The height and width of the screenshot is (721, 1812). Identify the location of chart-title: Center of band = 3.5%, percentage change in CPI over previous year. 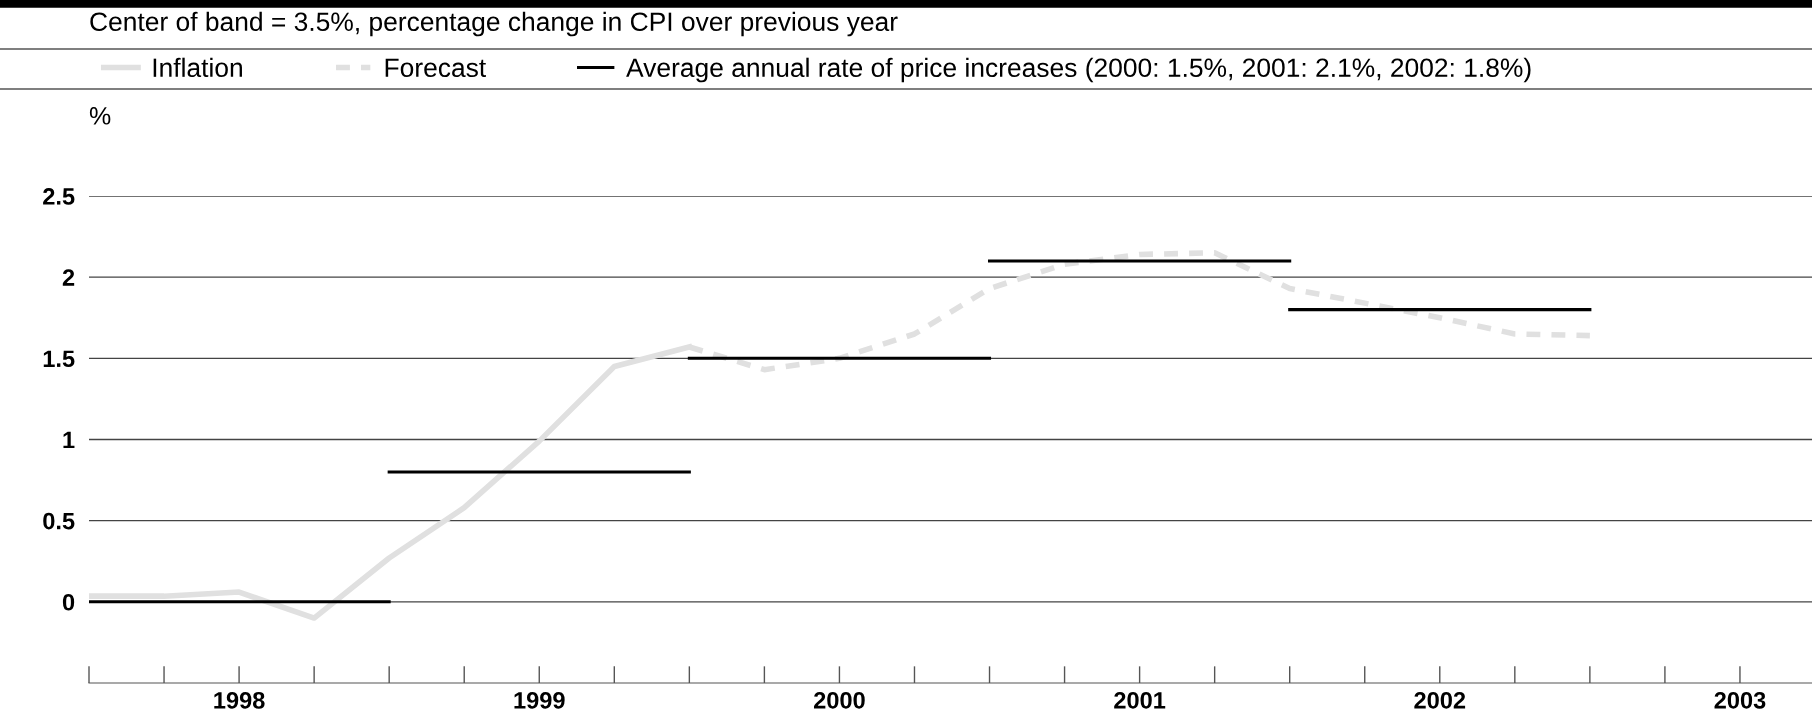
(494, 24).